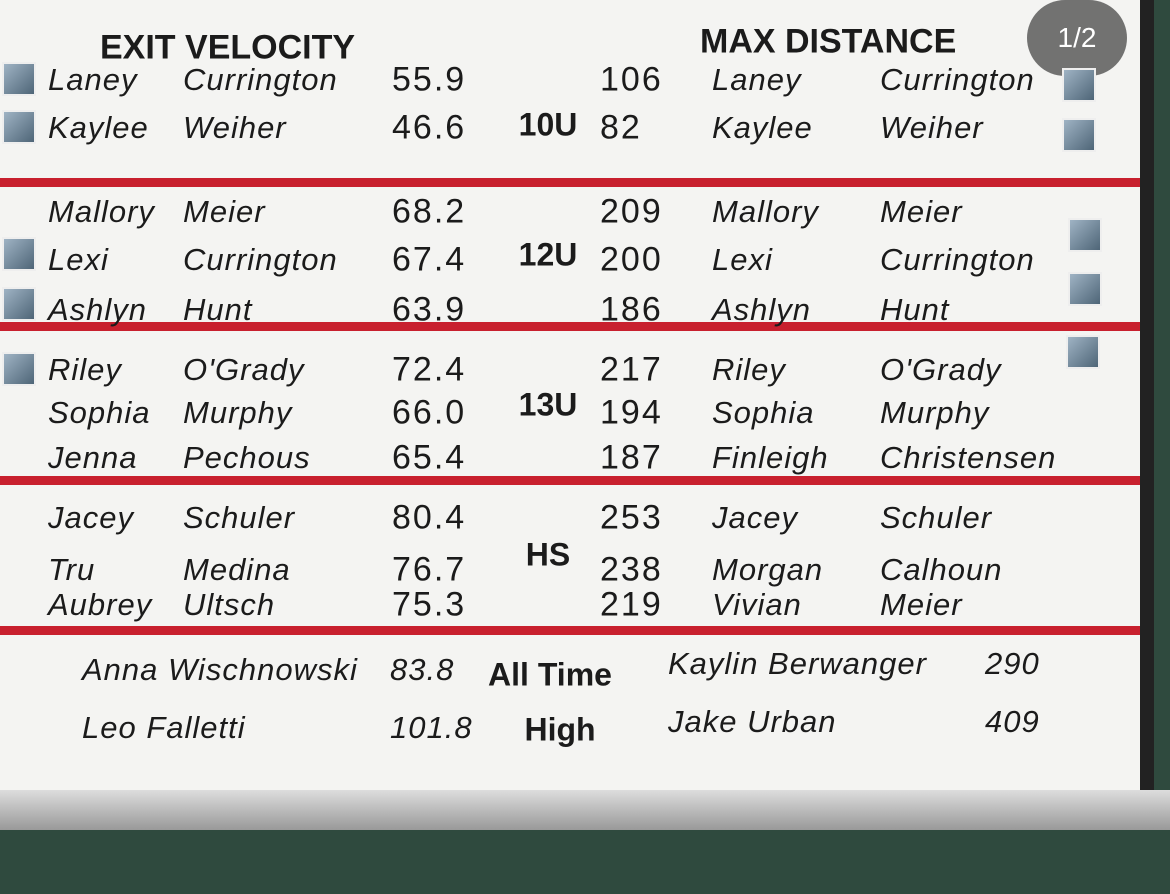  I want to click on player-last-name: Christensen, so click(968, 457).